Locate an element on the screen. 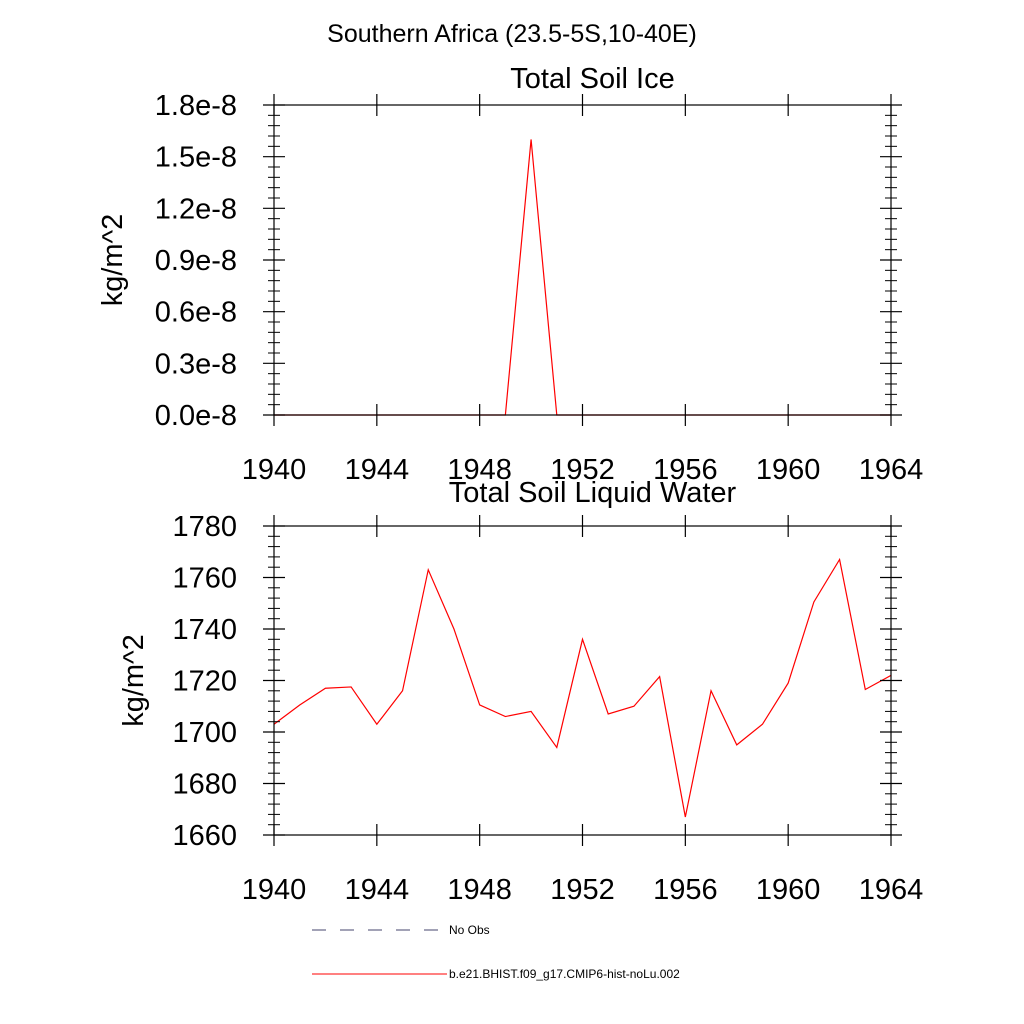 Image resolution: width=1024 pixels, height=1024 pixels. panel-title: Total Soil Ice is located at coordinates (592, 79).